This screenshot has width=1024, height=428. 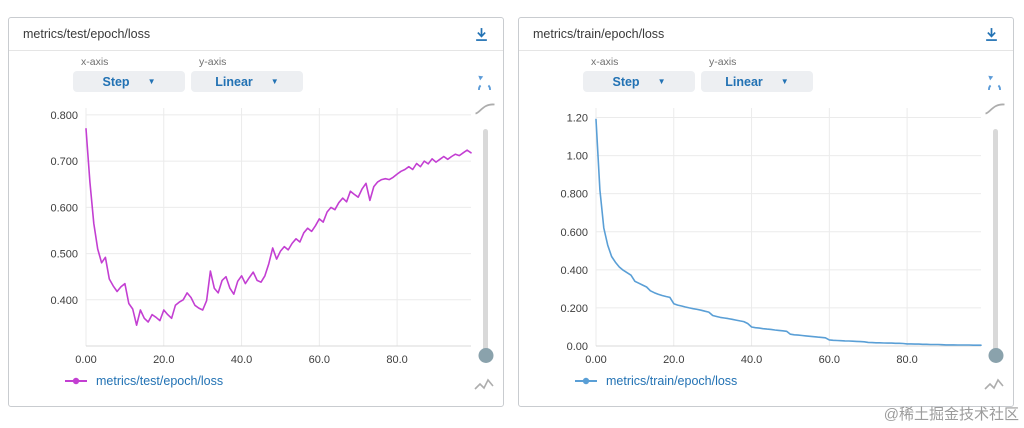 I want to click on svg-text: 0.500, so click(x=64, y=255).